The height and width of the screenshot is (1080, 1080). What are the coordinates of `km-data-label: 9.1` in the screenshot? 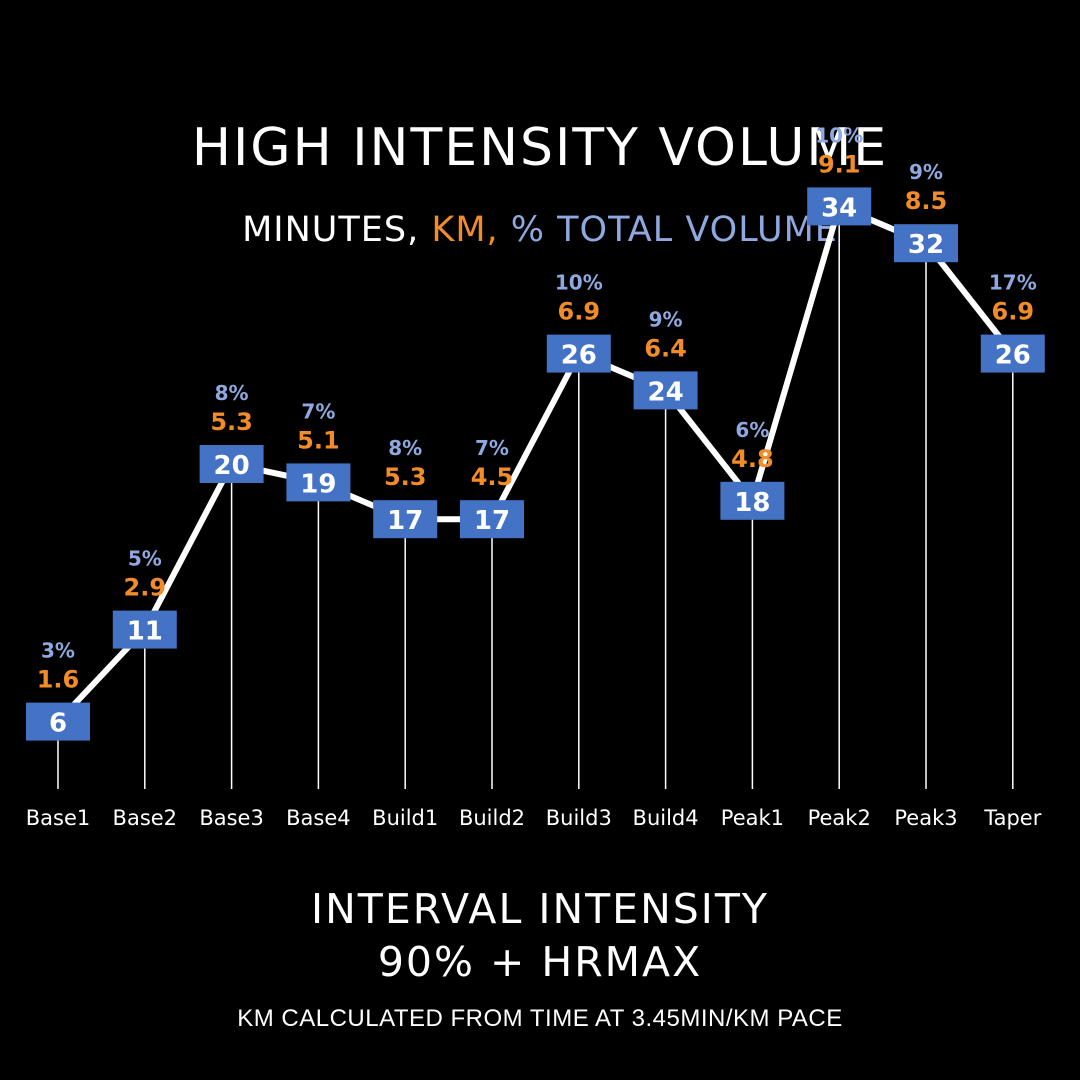 It's located at (839, 164).